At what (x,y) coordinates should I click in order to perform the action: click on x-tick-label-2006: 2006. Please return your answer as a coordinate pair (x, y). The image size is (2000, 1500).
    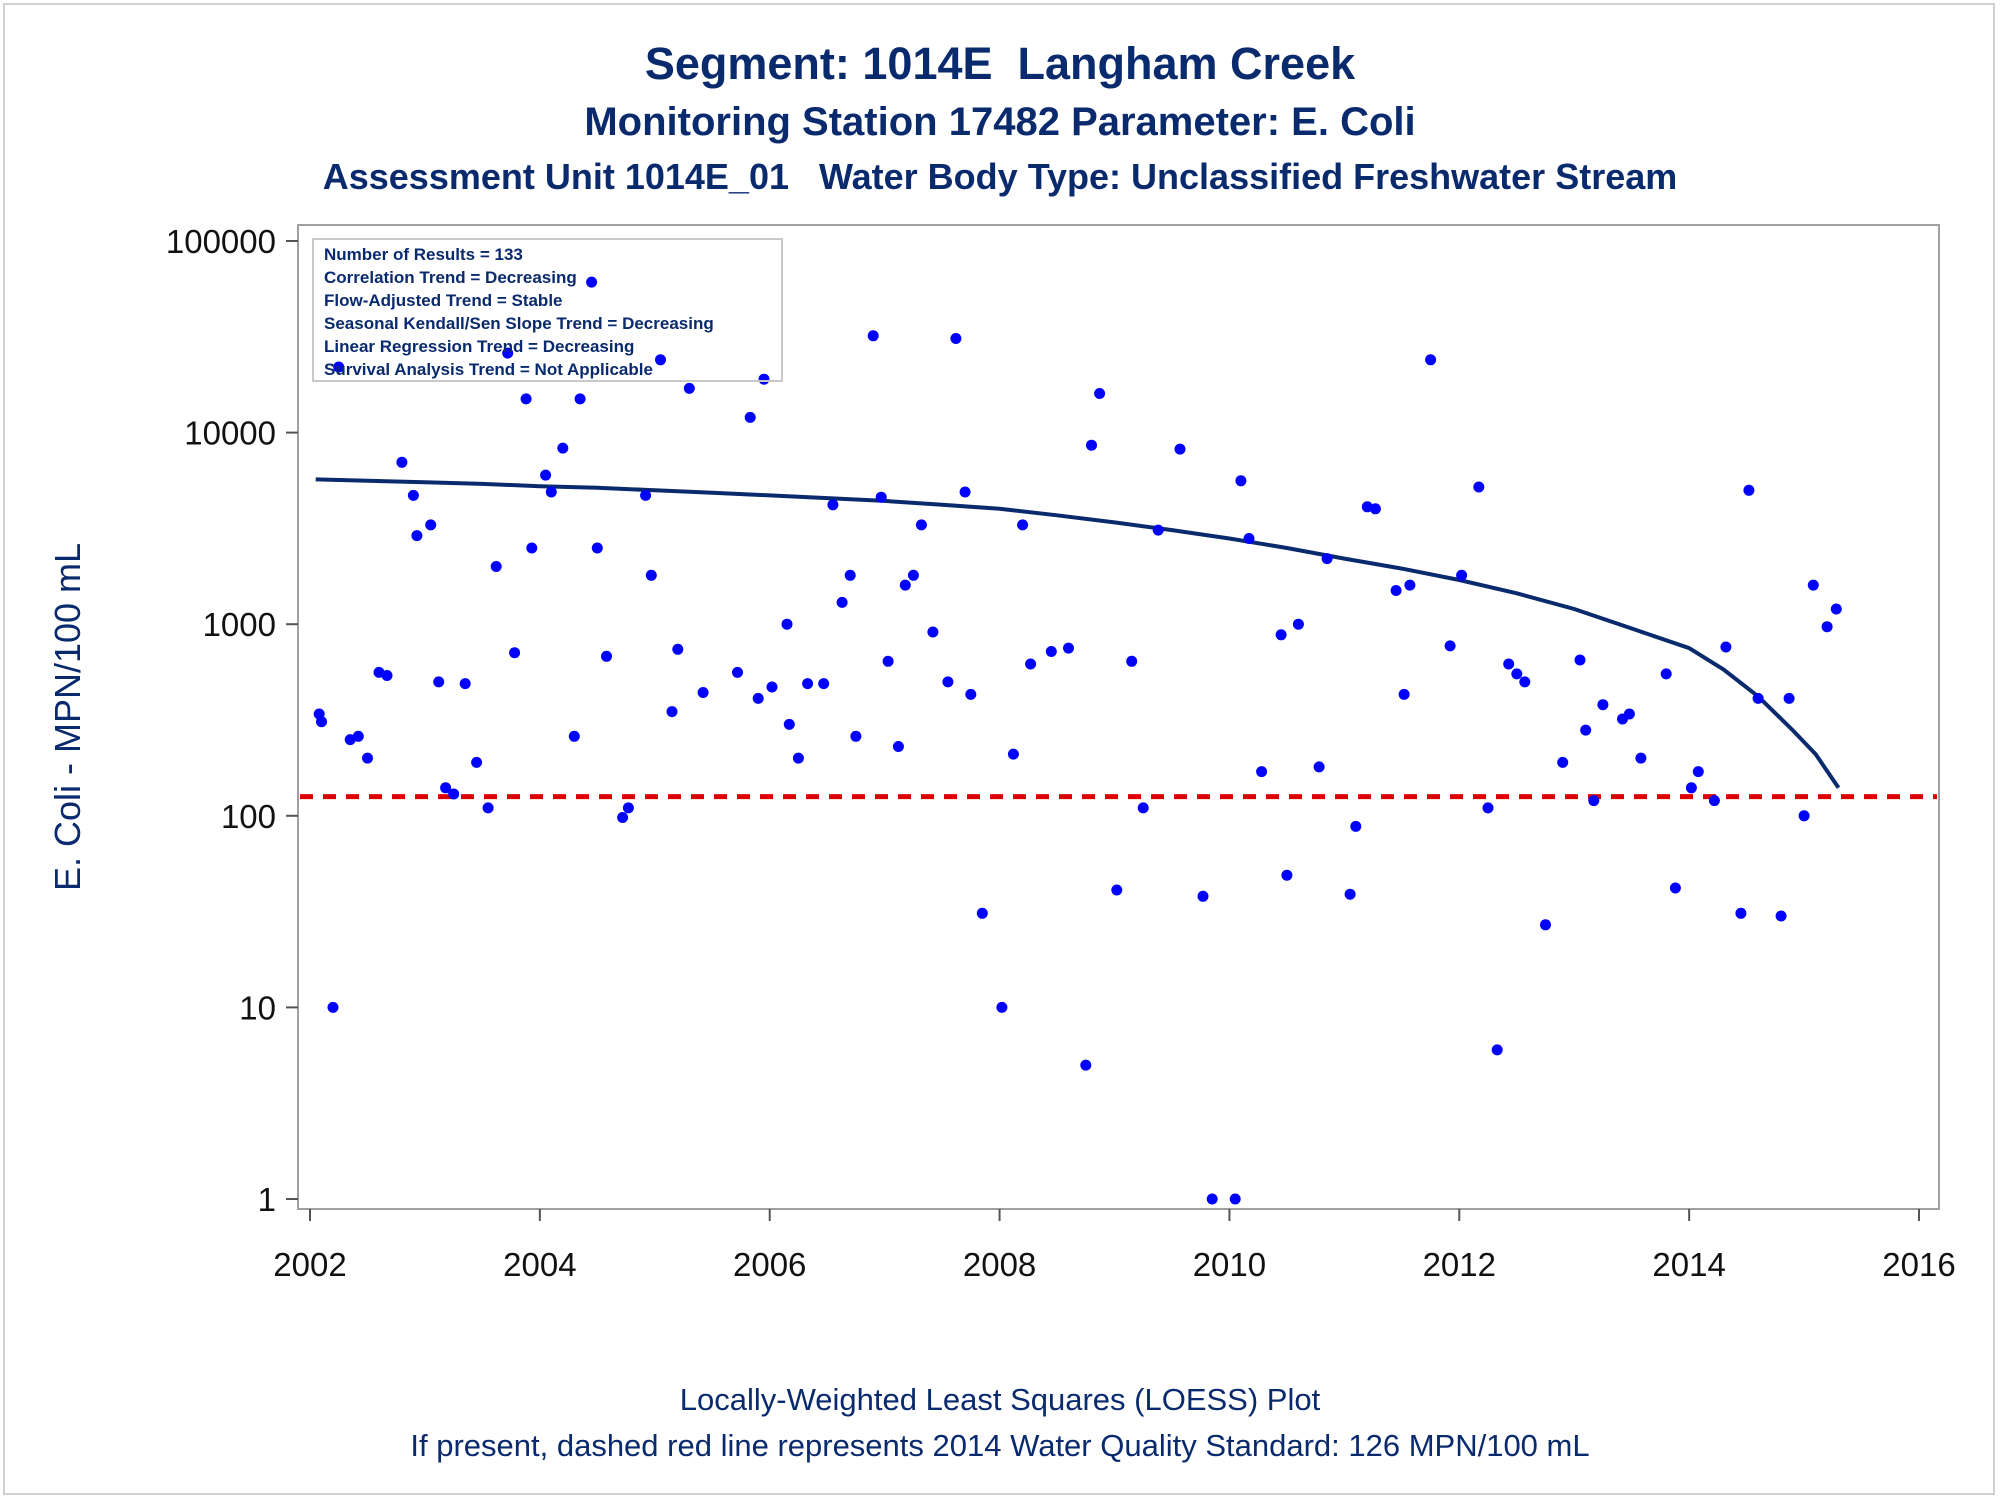
    Looking at the image, I should click on (769, 1264).